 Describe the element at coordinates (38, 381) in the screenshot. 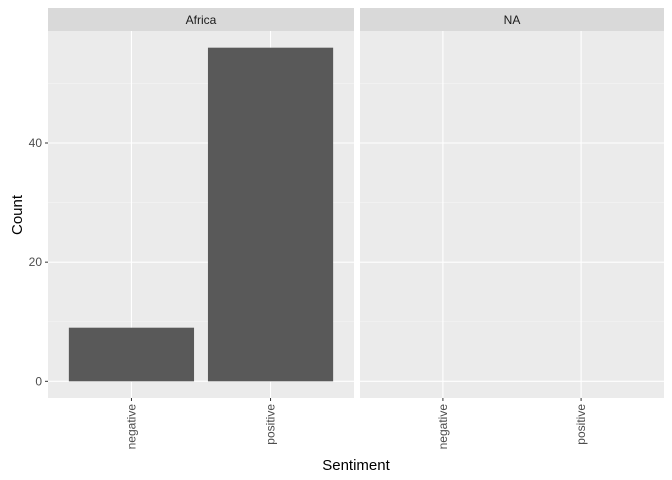

I see `y-tick-label: 0` at that location.